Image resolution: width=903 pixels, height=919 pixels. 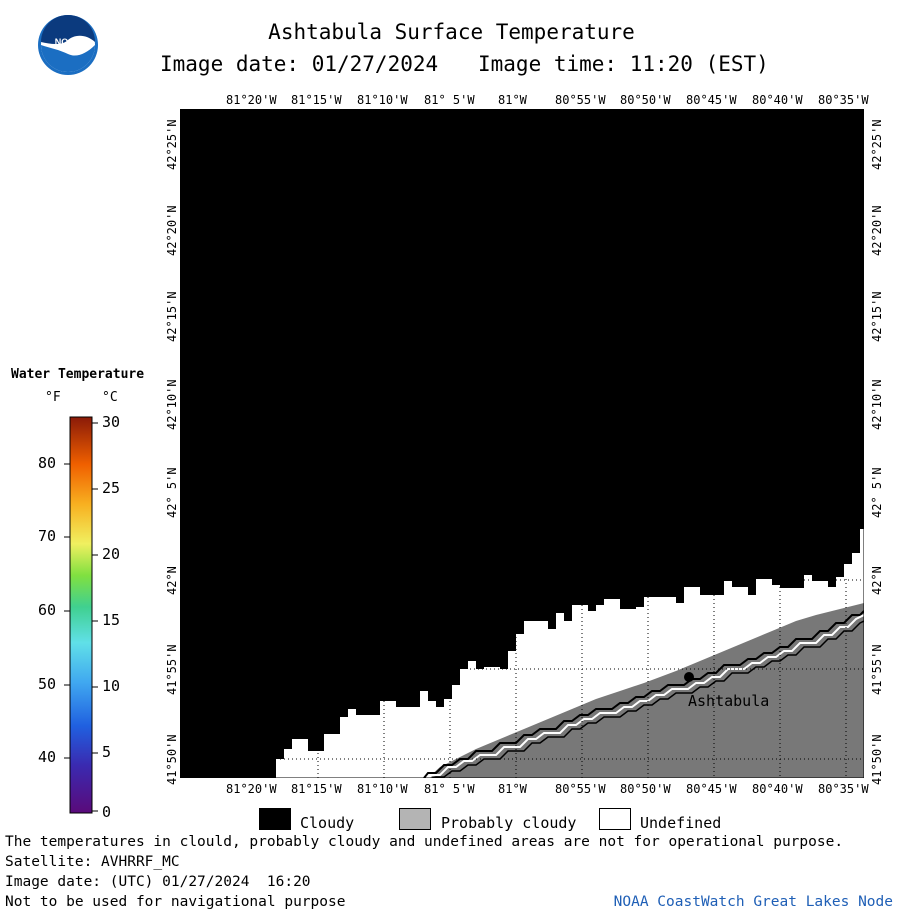 I want to click on f-tick: 60, so click(x=47, y=610).